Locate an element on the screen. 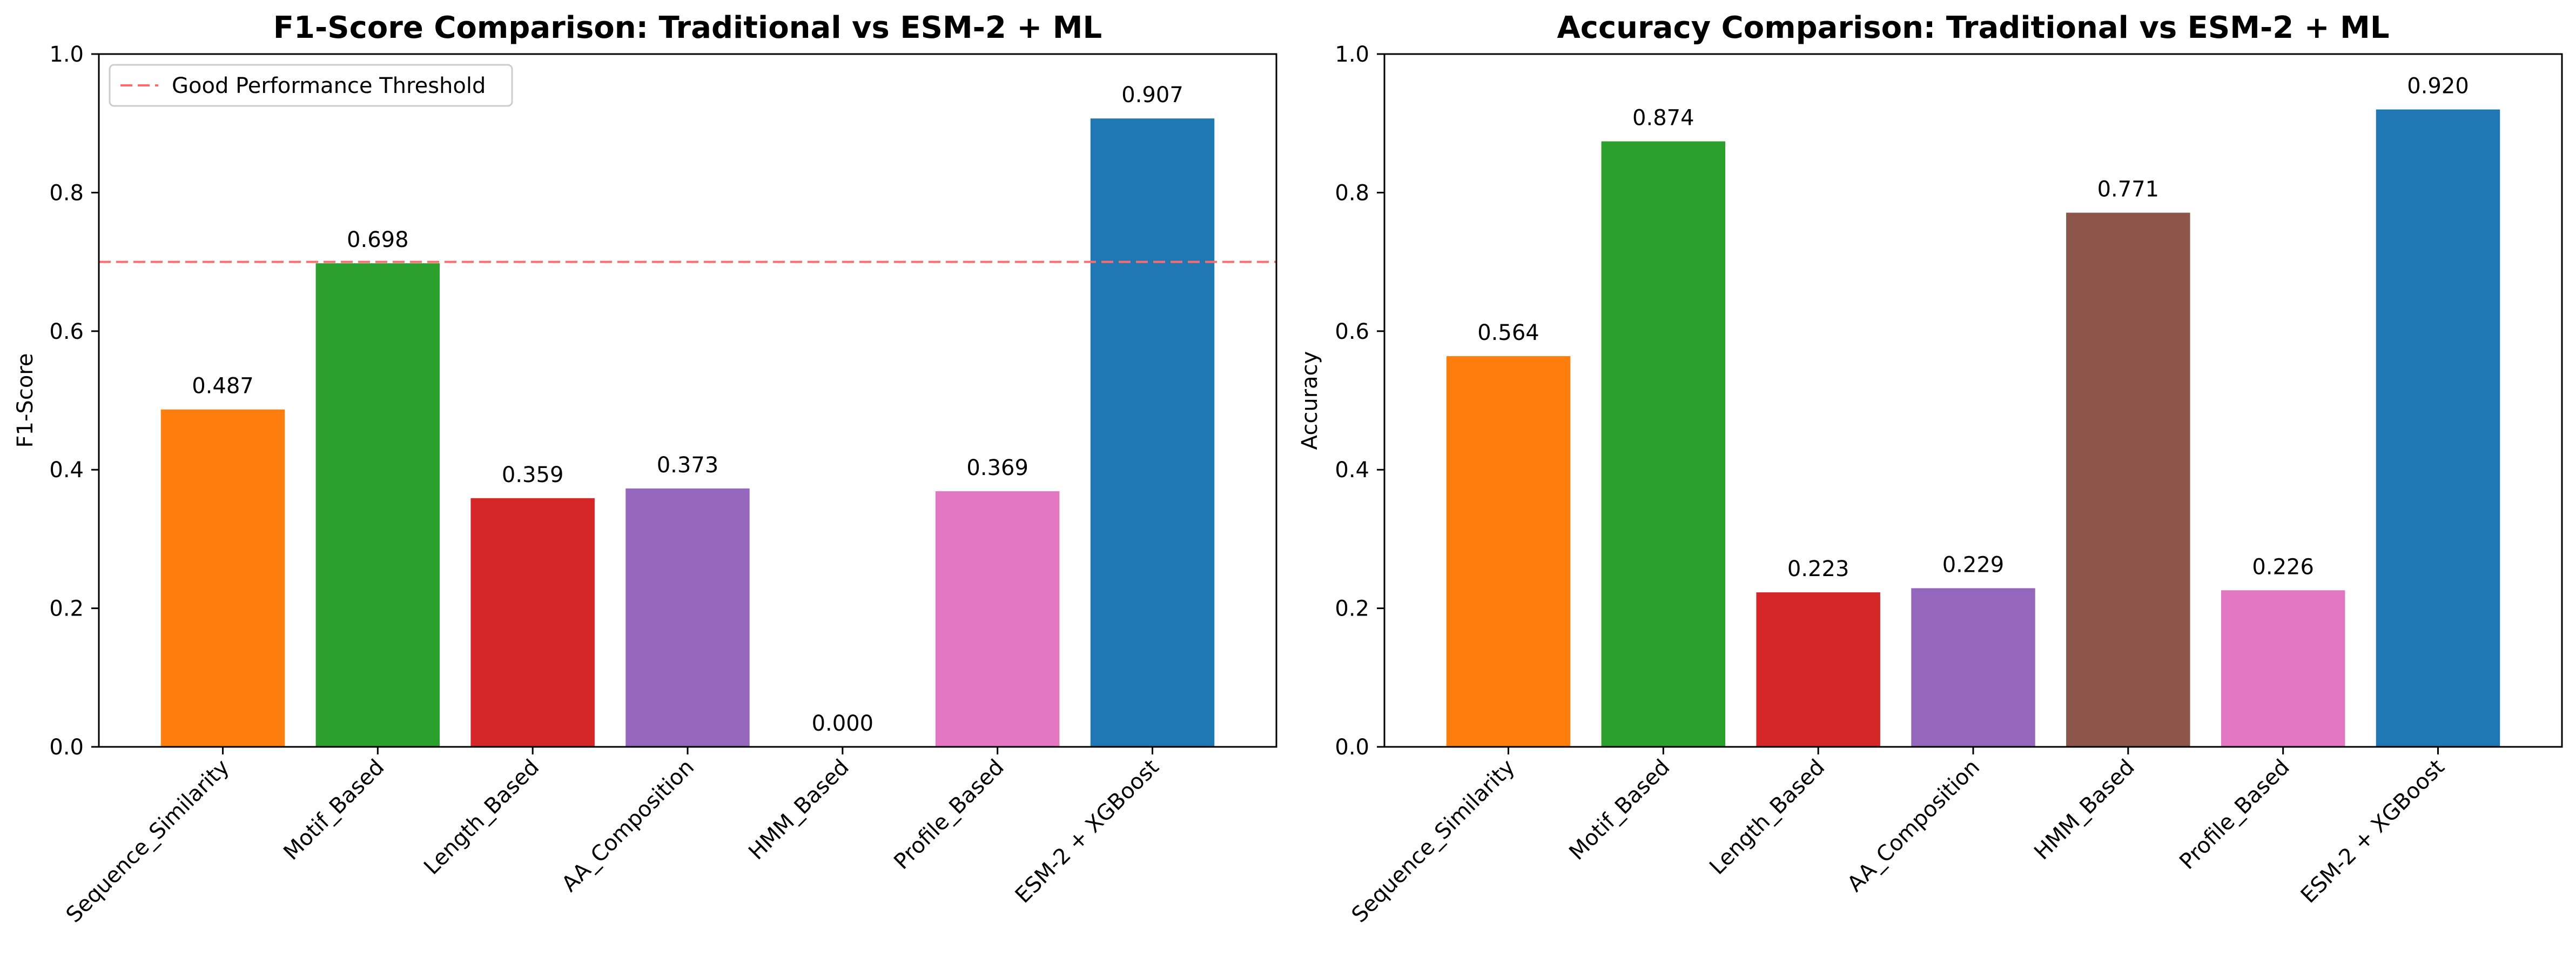  bar-value-label: 0.369 is located at coordinates (997, 468).